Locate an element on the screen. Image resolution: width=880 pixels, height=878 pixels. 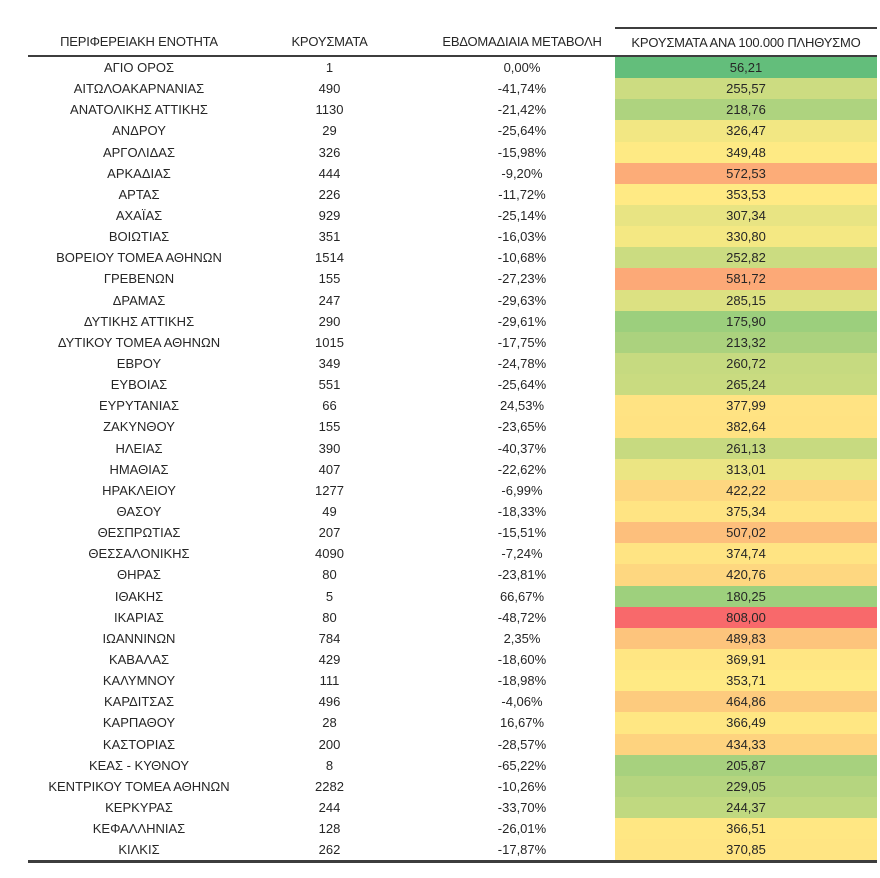
weekly-change-cell: -17,75% is located at coordinates (522, 342).